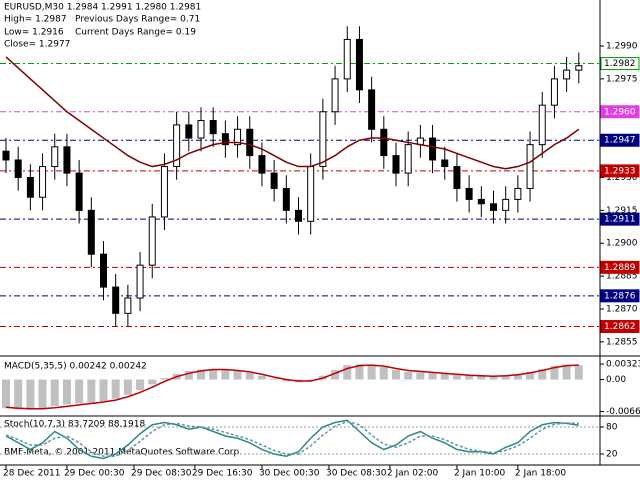 The height and width of the screenshot is (480, 640). What do you see at coordinates (541, 474) in the screenshot?
I see `x-tick-label: 2 Jan 18:00` at bounding box center [541, 474].